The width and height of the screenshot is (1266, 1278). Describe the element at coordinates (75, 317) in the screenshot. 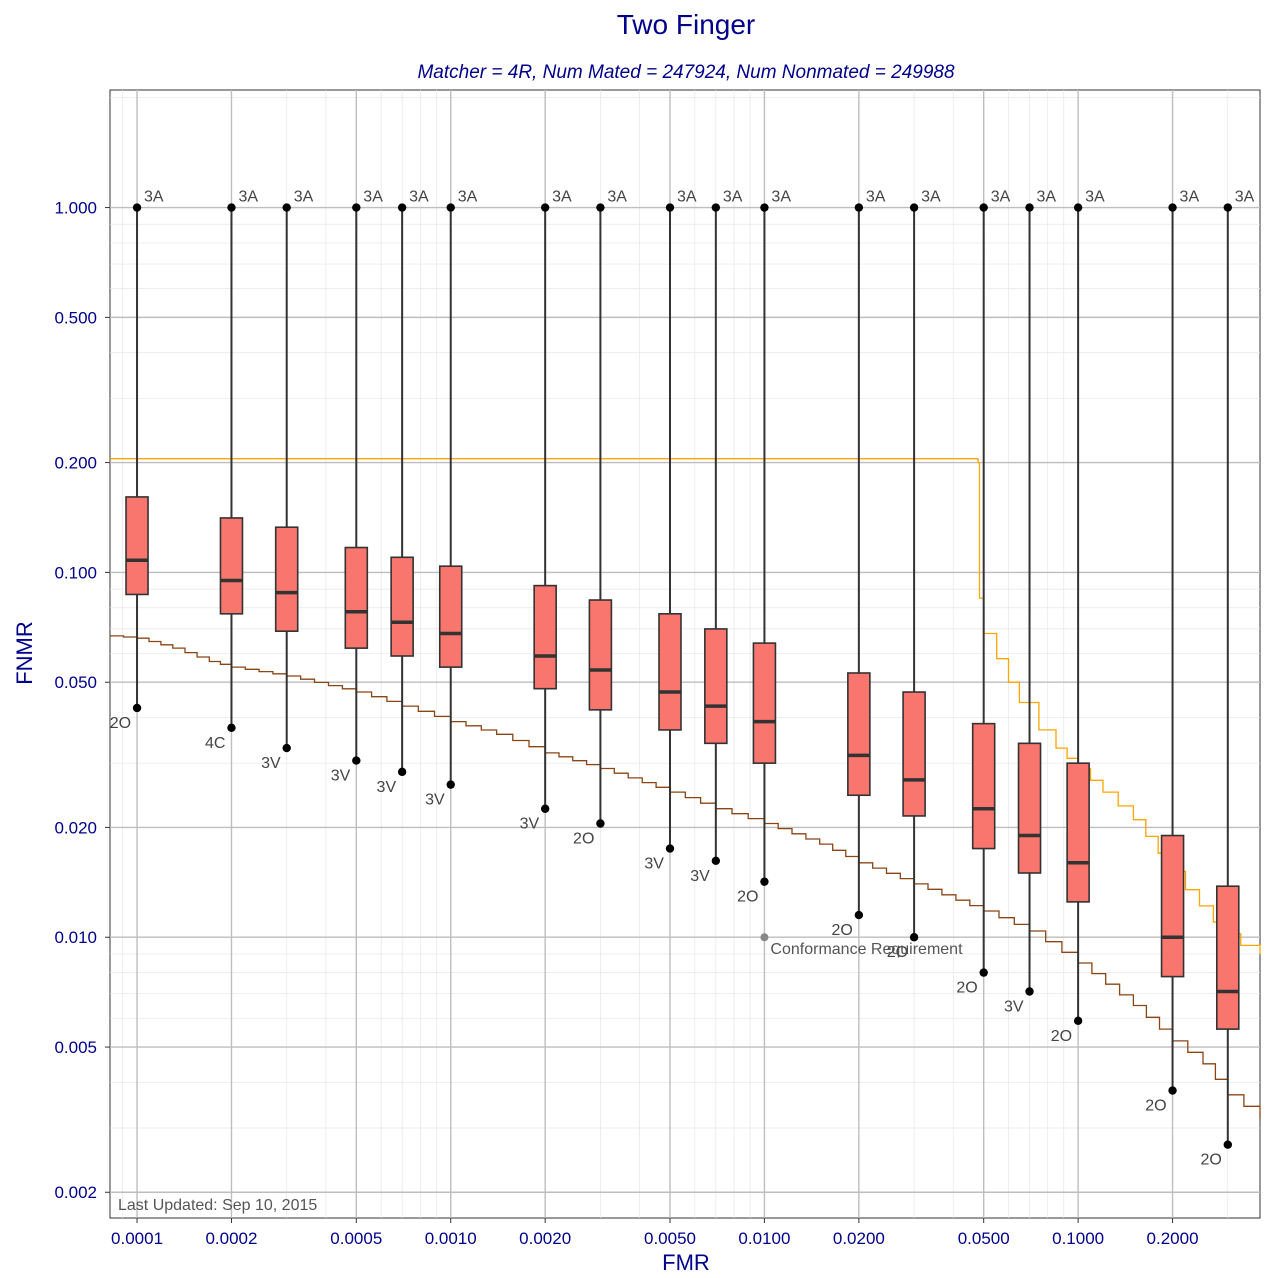

I see `y-tick-label: 0.500` at that location.